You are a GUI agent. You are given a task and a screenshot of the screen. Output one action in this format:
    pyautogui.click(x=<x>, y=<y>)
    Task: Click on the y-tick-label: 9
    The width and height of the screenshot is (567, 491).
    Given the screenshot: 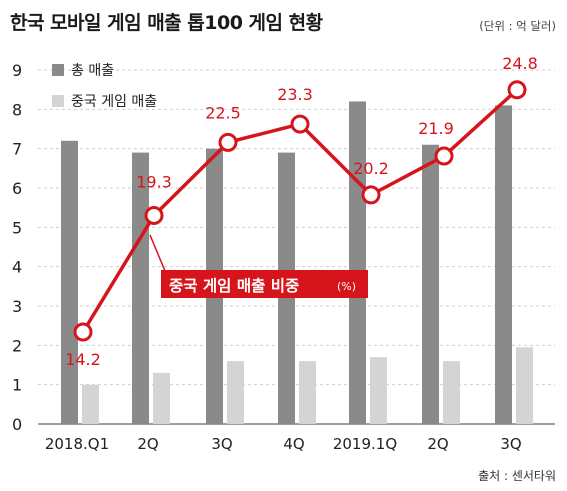 What is the action you would take?
    pyautogui.click(x=17, y=70)
    